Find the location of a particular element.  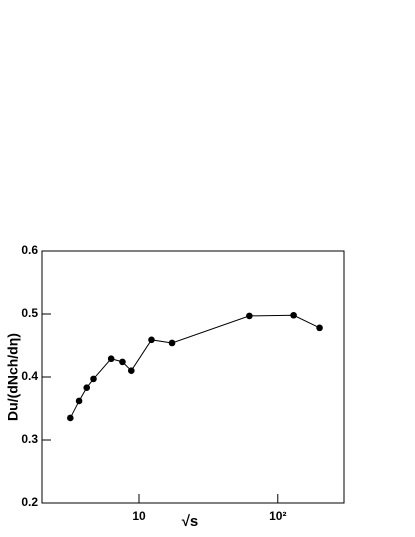

y-tick-label: 0.3 is located at coordinates (29, 439).